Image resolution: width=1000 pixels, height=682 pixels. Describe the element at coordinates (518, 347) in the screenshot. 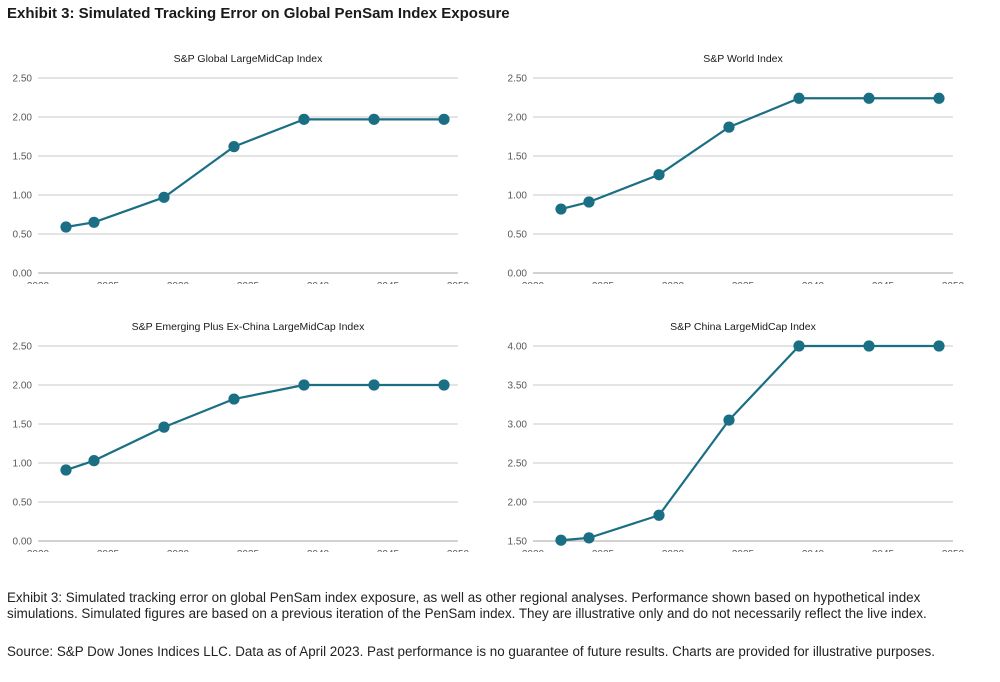

I see `y-tick-label: 4.00` at that location.